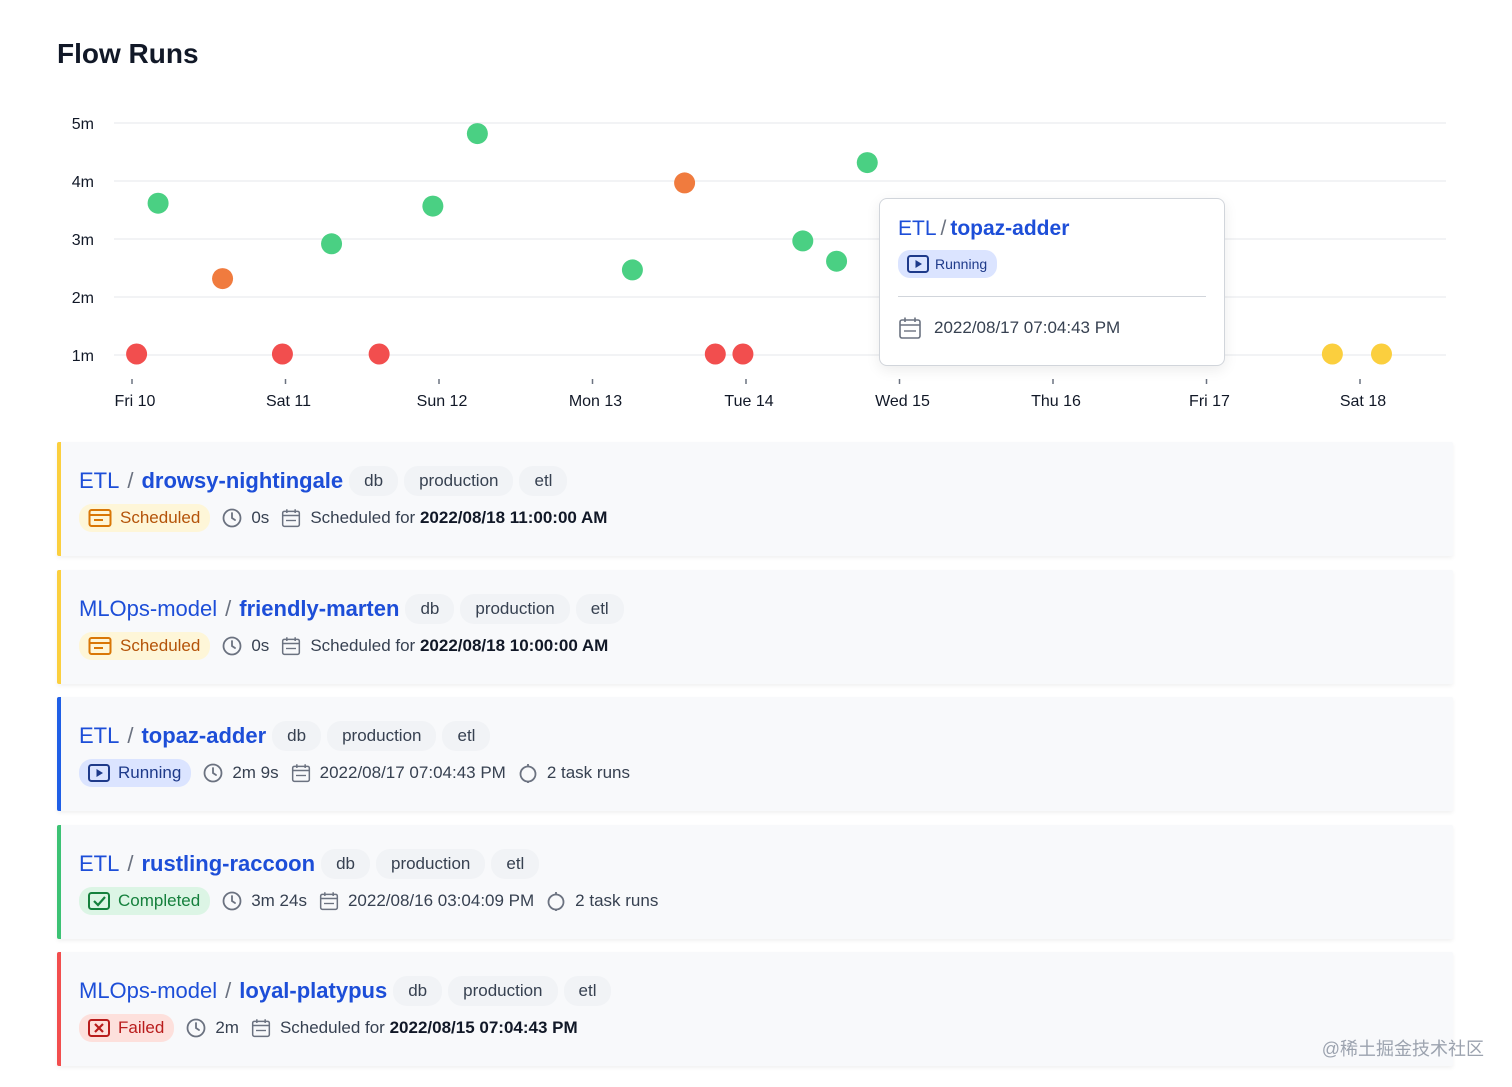  I want to click on task-runs-icon, so click(528, 773).